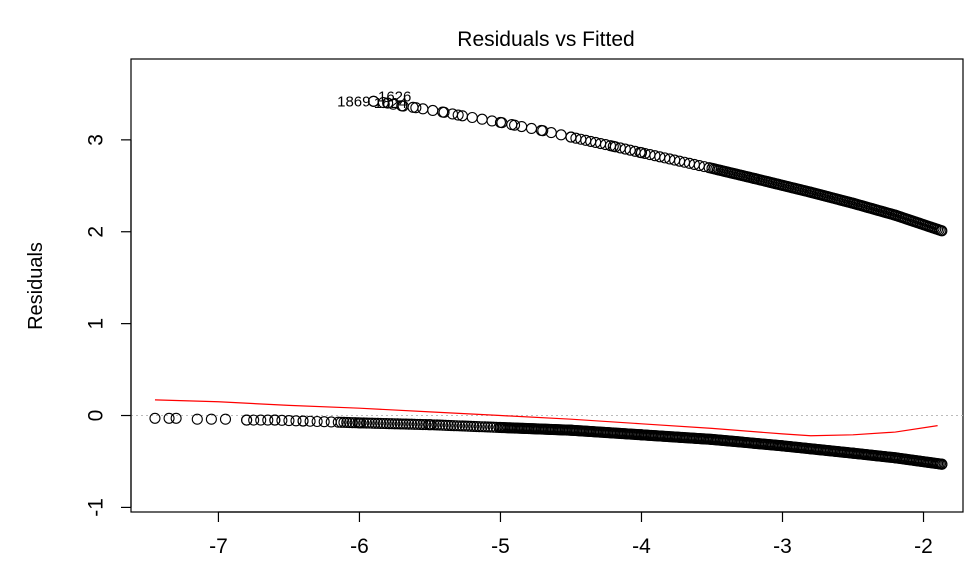  What do you see at coordinates (96, 507) in the screenshot?
I see `y-tick-label: -1` at bounding box center [96, 507].